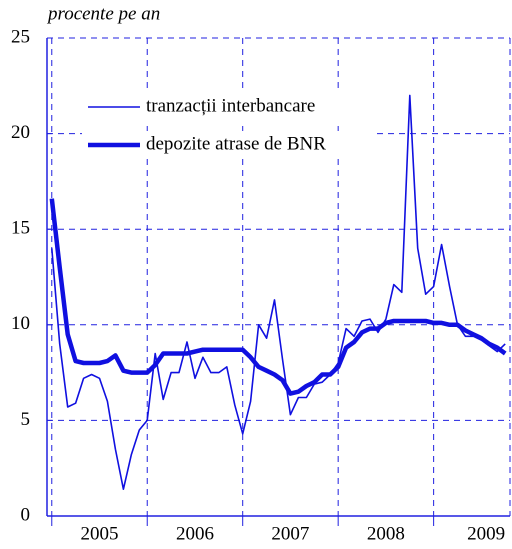 This screenshot has height=549, width=512. I want to click on x-tick-label: 2006, so click(195, 533).